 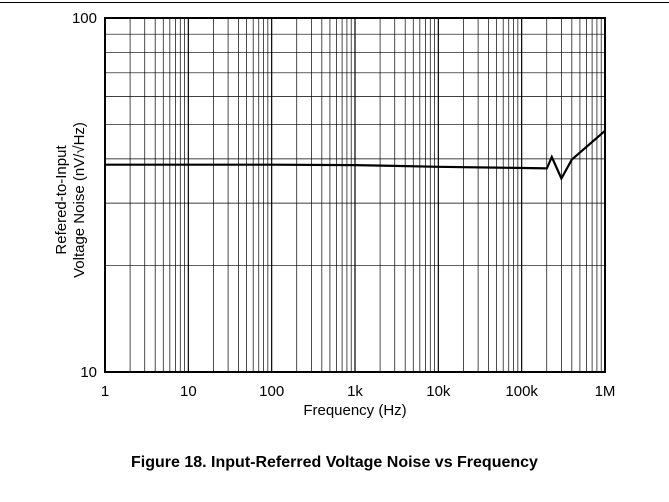 I want to click on y-tick-labels: 10 100, so click(x=84, y=195).